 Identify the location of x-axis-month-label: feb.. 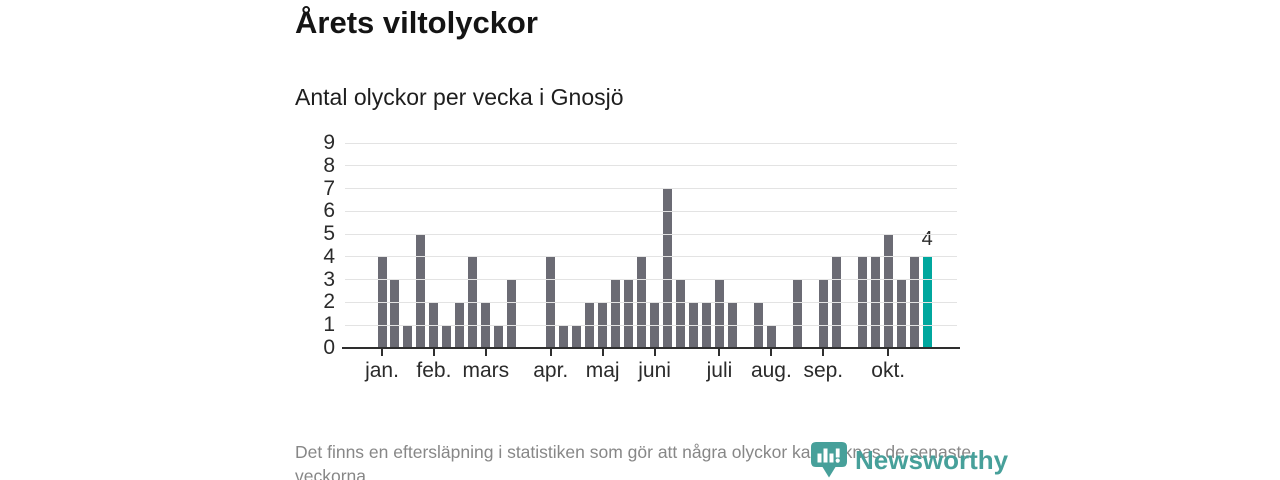
(434, 370).